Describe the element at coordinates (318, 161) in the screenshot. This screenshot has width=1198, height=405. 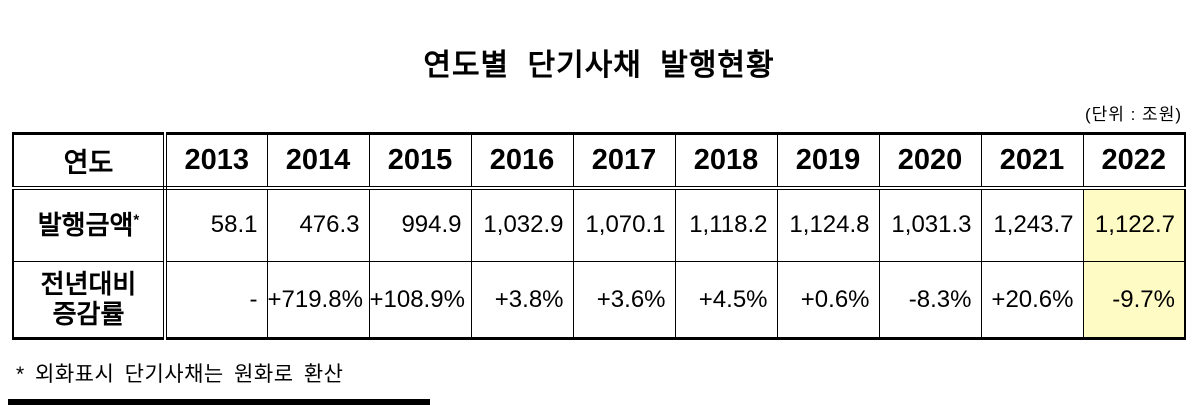
I see `year-header-2014: 2014` at that location.